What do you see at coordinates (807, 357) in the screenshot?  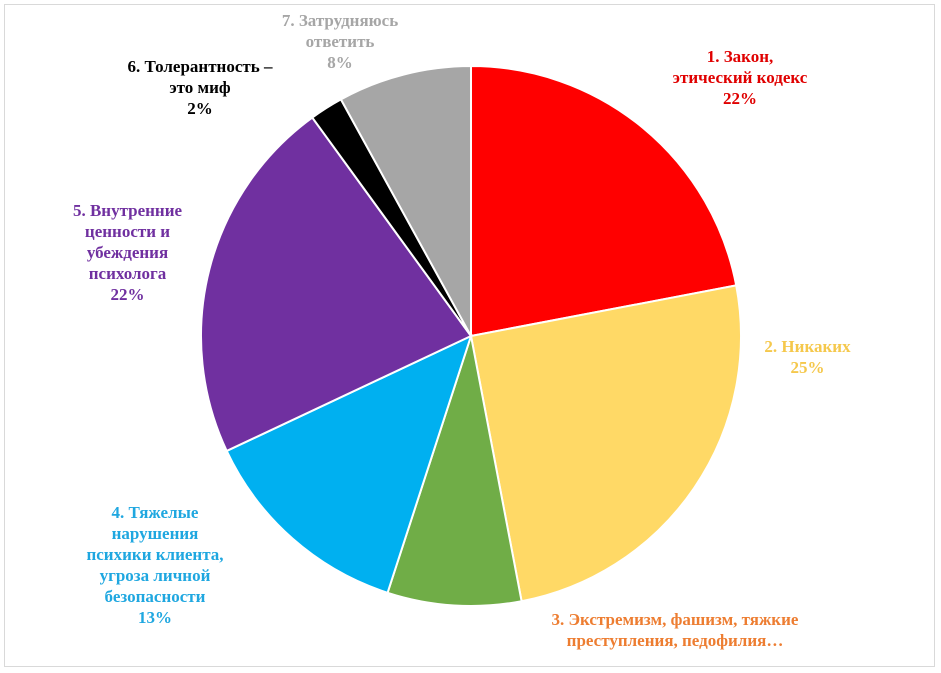 I see `slice-label-nikakikh: 2. Никаких 25%` at bounding box center [807, 357].